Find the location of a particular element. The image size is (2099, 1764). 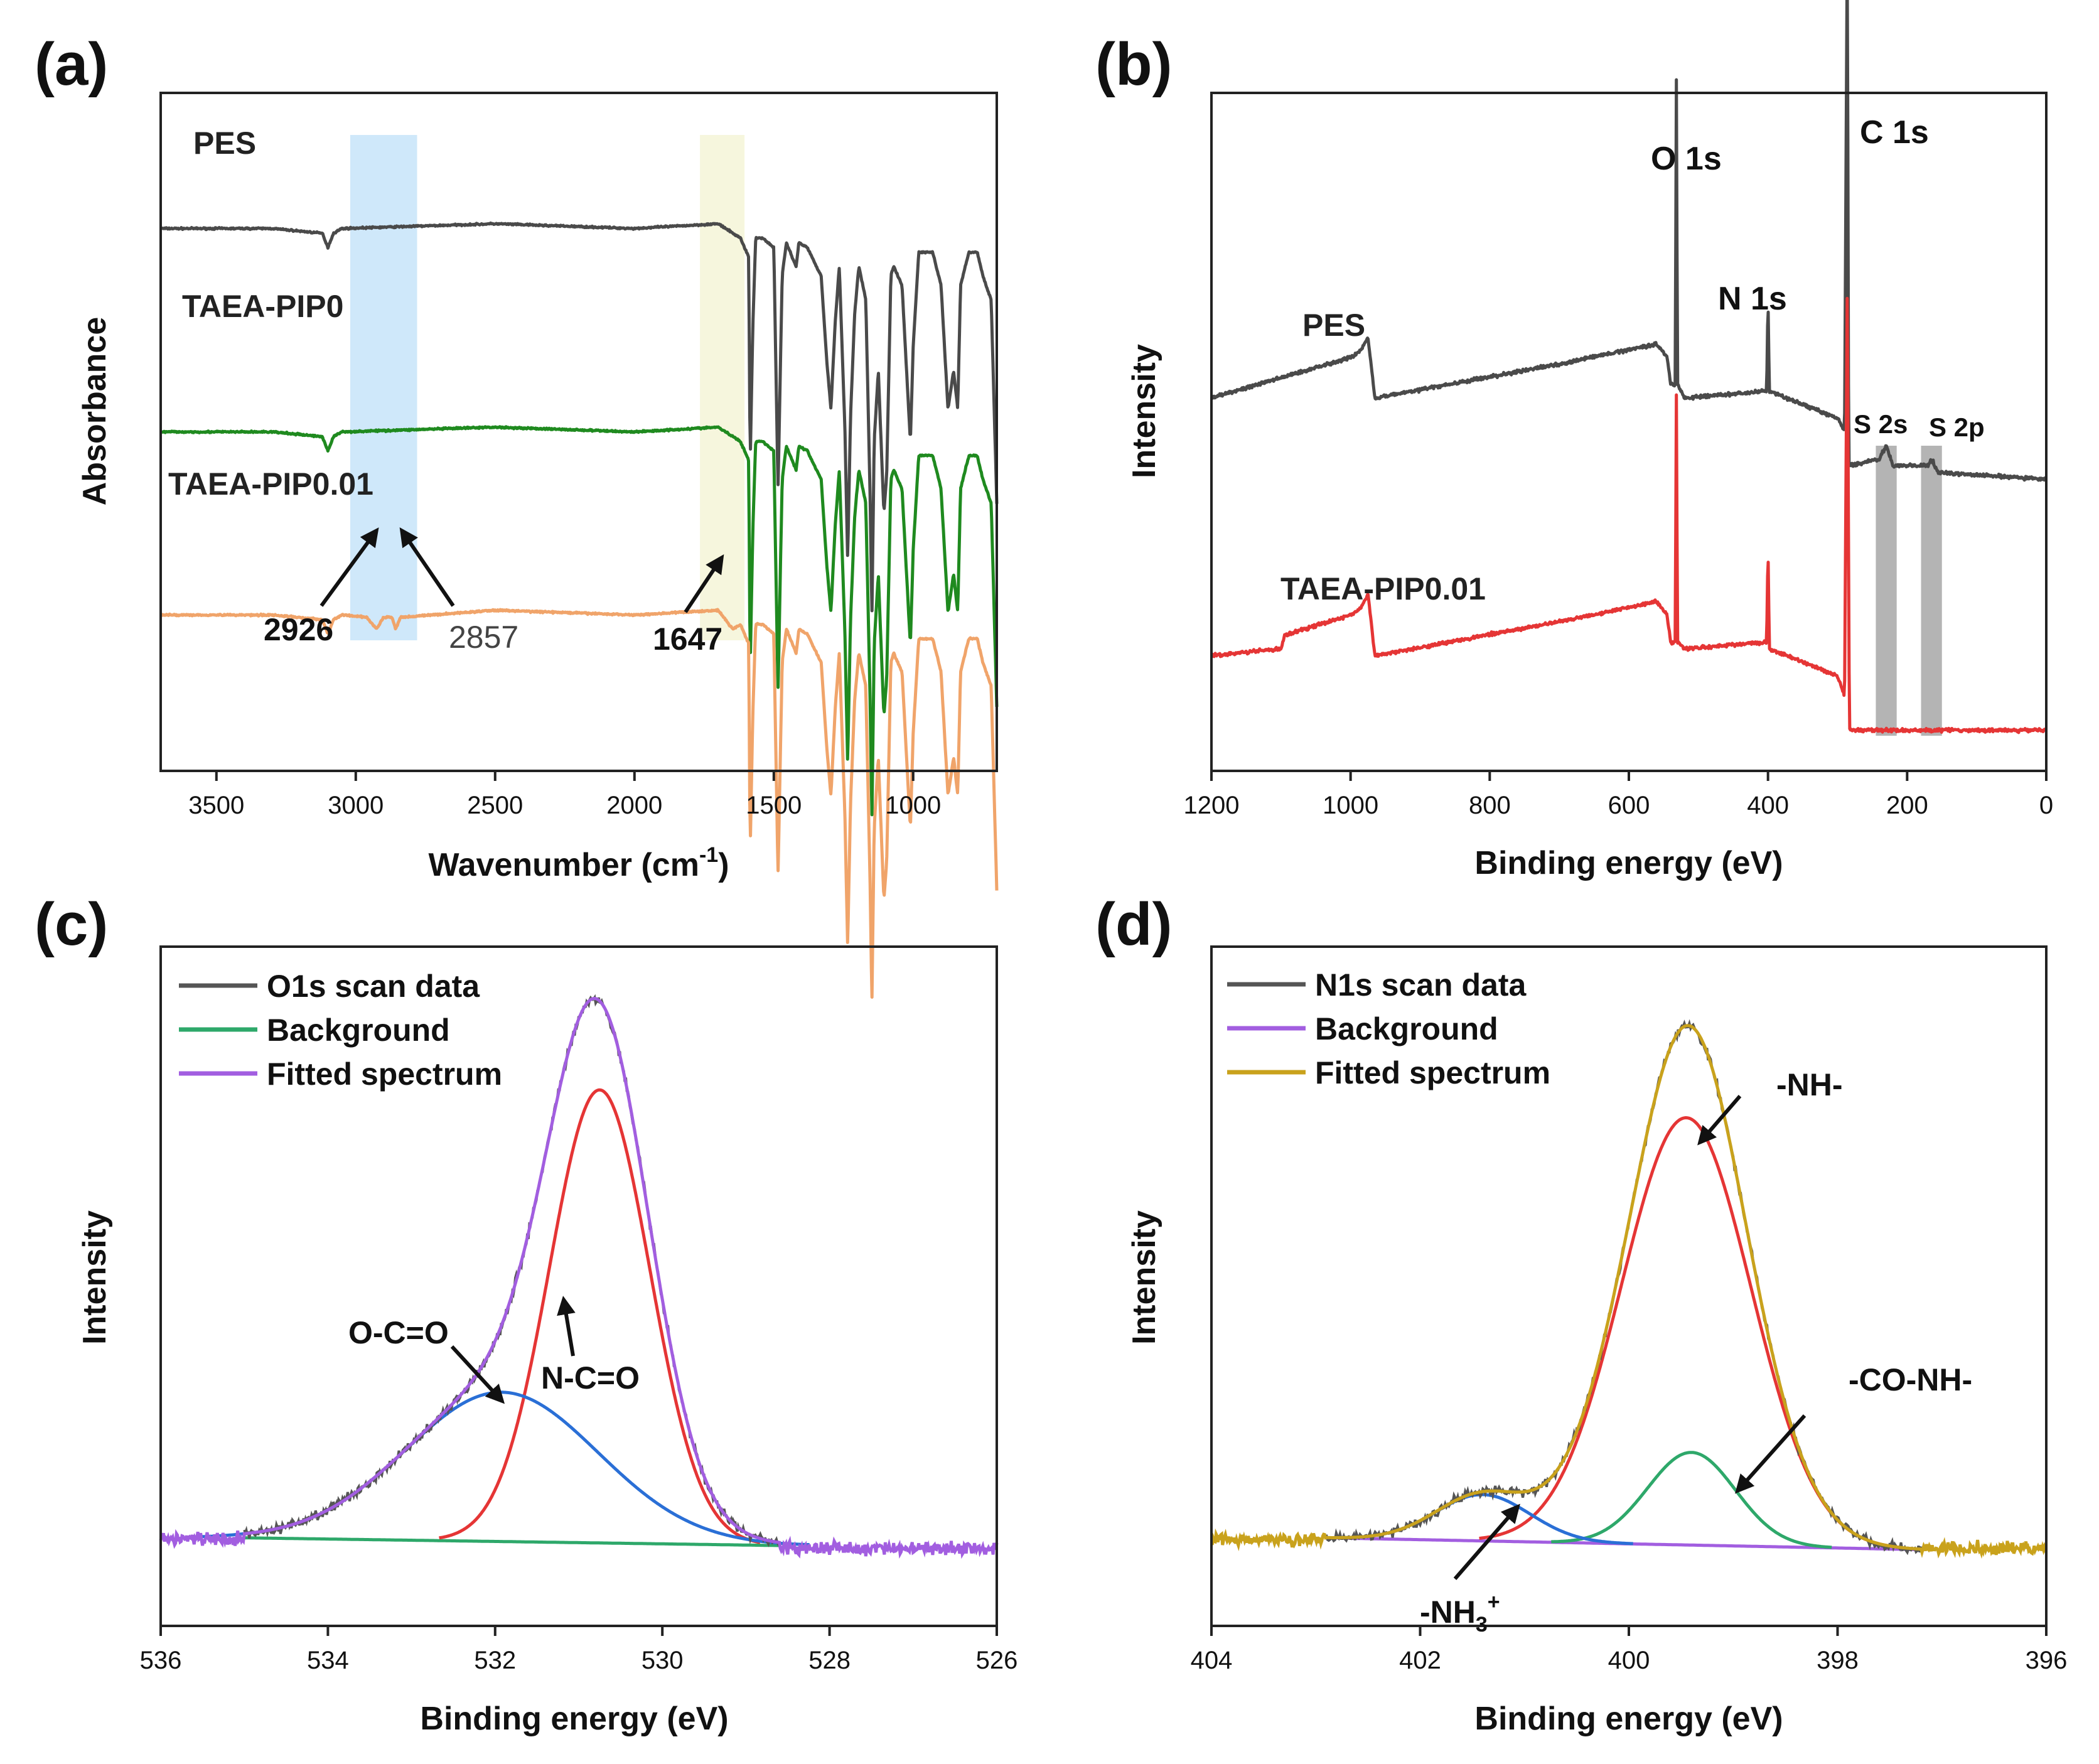

nh3-sup: + is located at coordinates (1494, 1602).